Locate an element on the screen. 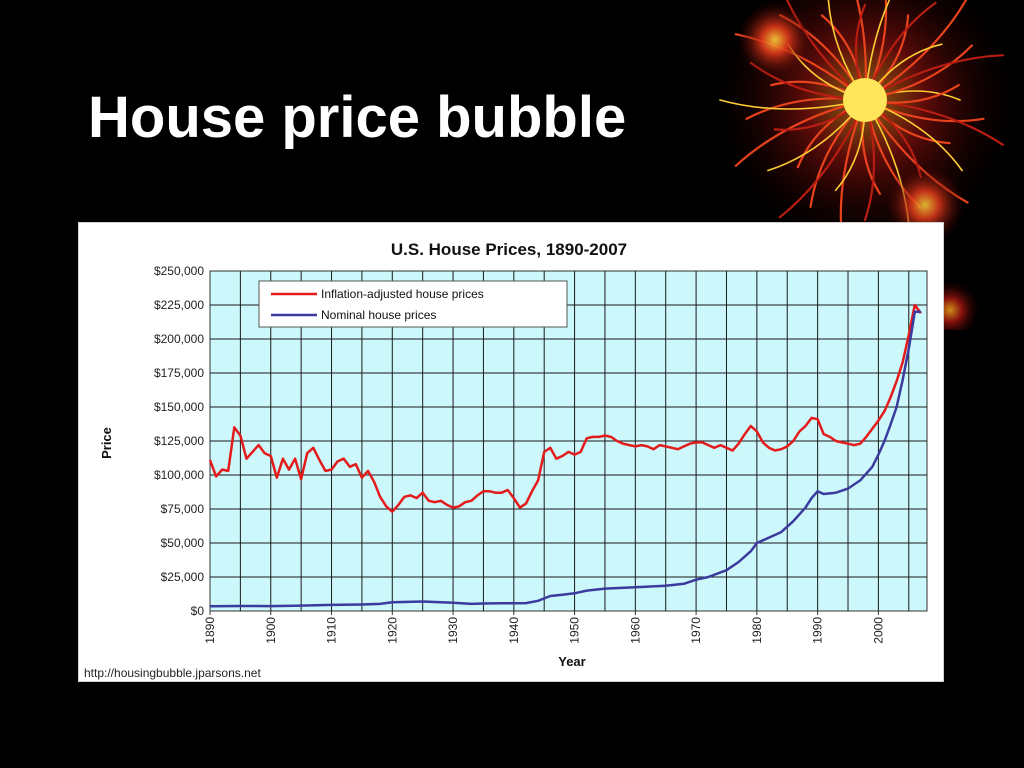 This screenshot has height=768, width=1024. x-tick-label: 1920 is located at coordinates (392, 630).